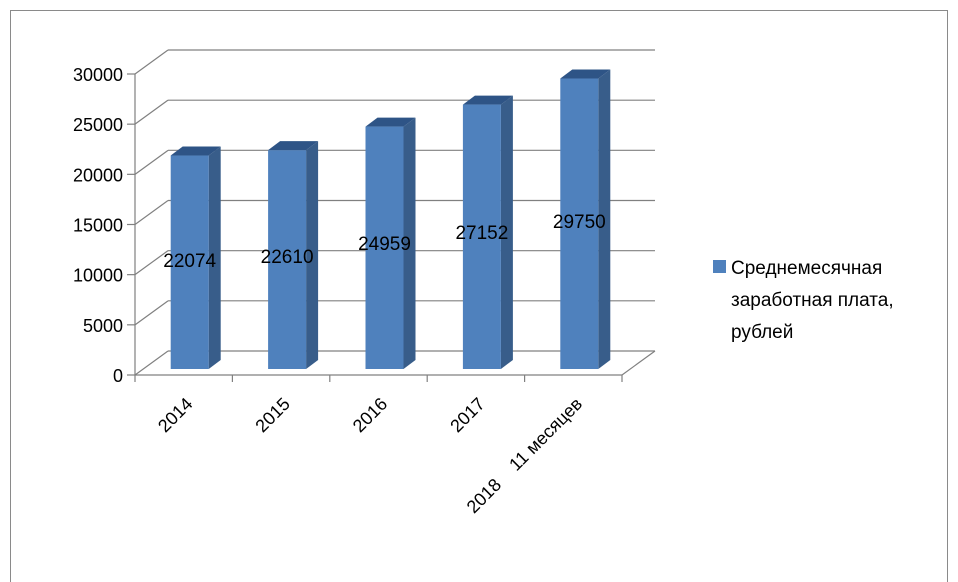  What do you see at coordinates (98, 75) in the screenshot?
I see `y-tick-label: 30000` at bounding box center [98, 75].